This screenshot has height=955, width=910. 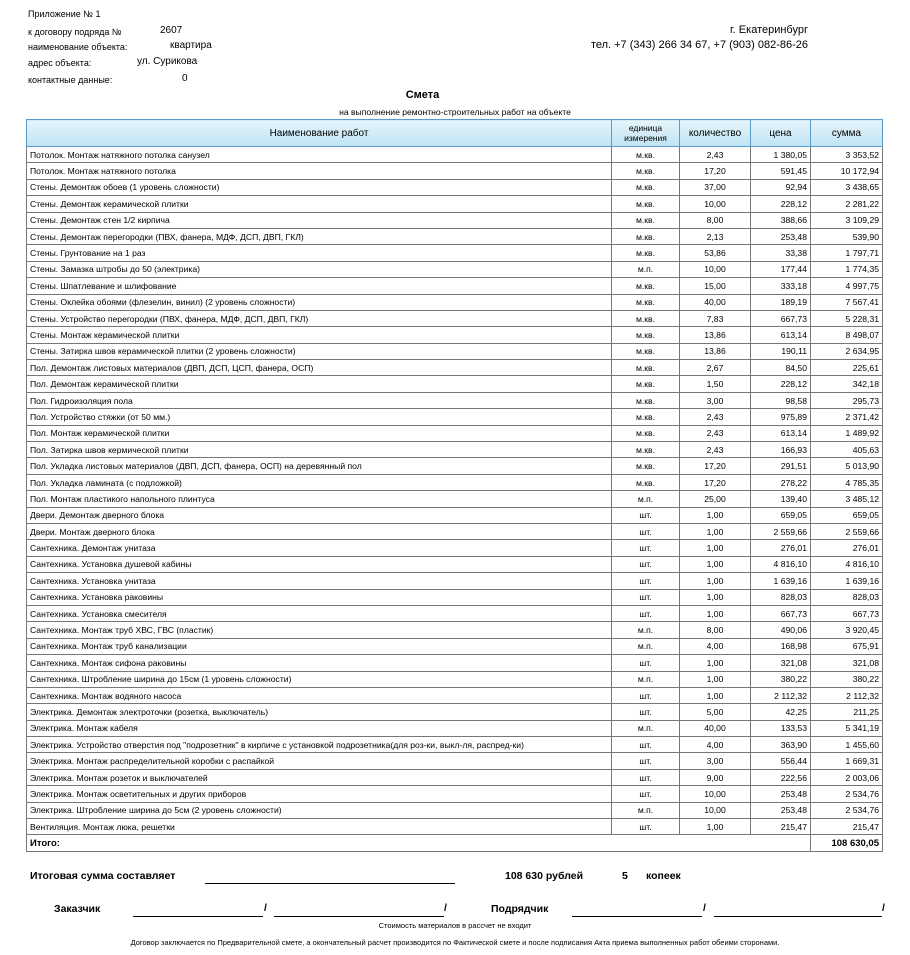 I want to click on cell: 591,45, so click(x=780, y=171).